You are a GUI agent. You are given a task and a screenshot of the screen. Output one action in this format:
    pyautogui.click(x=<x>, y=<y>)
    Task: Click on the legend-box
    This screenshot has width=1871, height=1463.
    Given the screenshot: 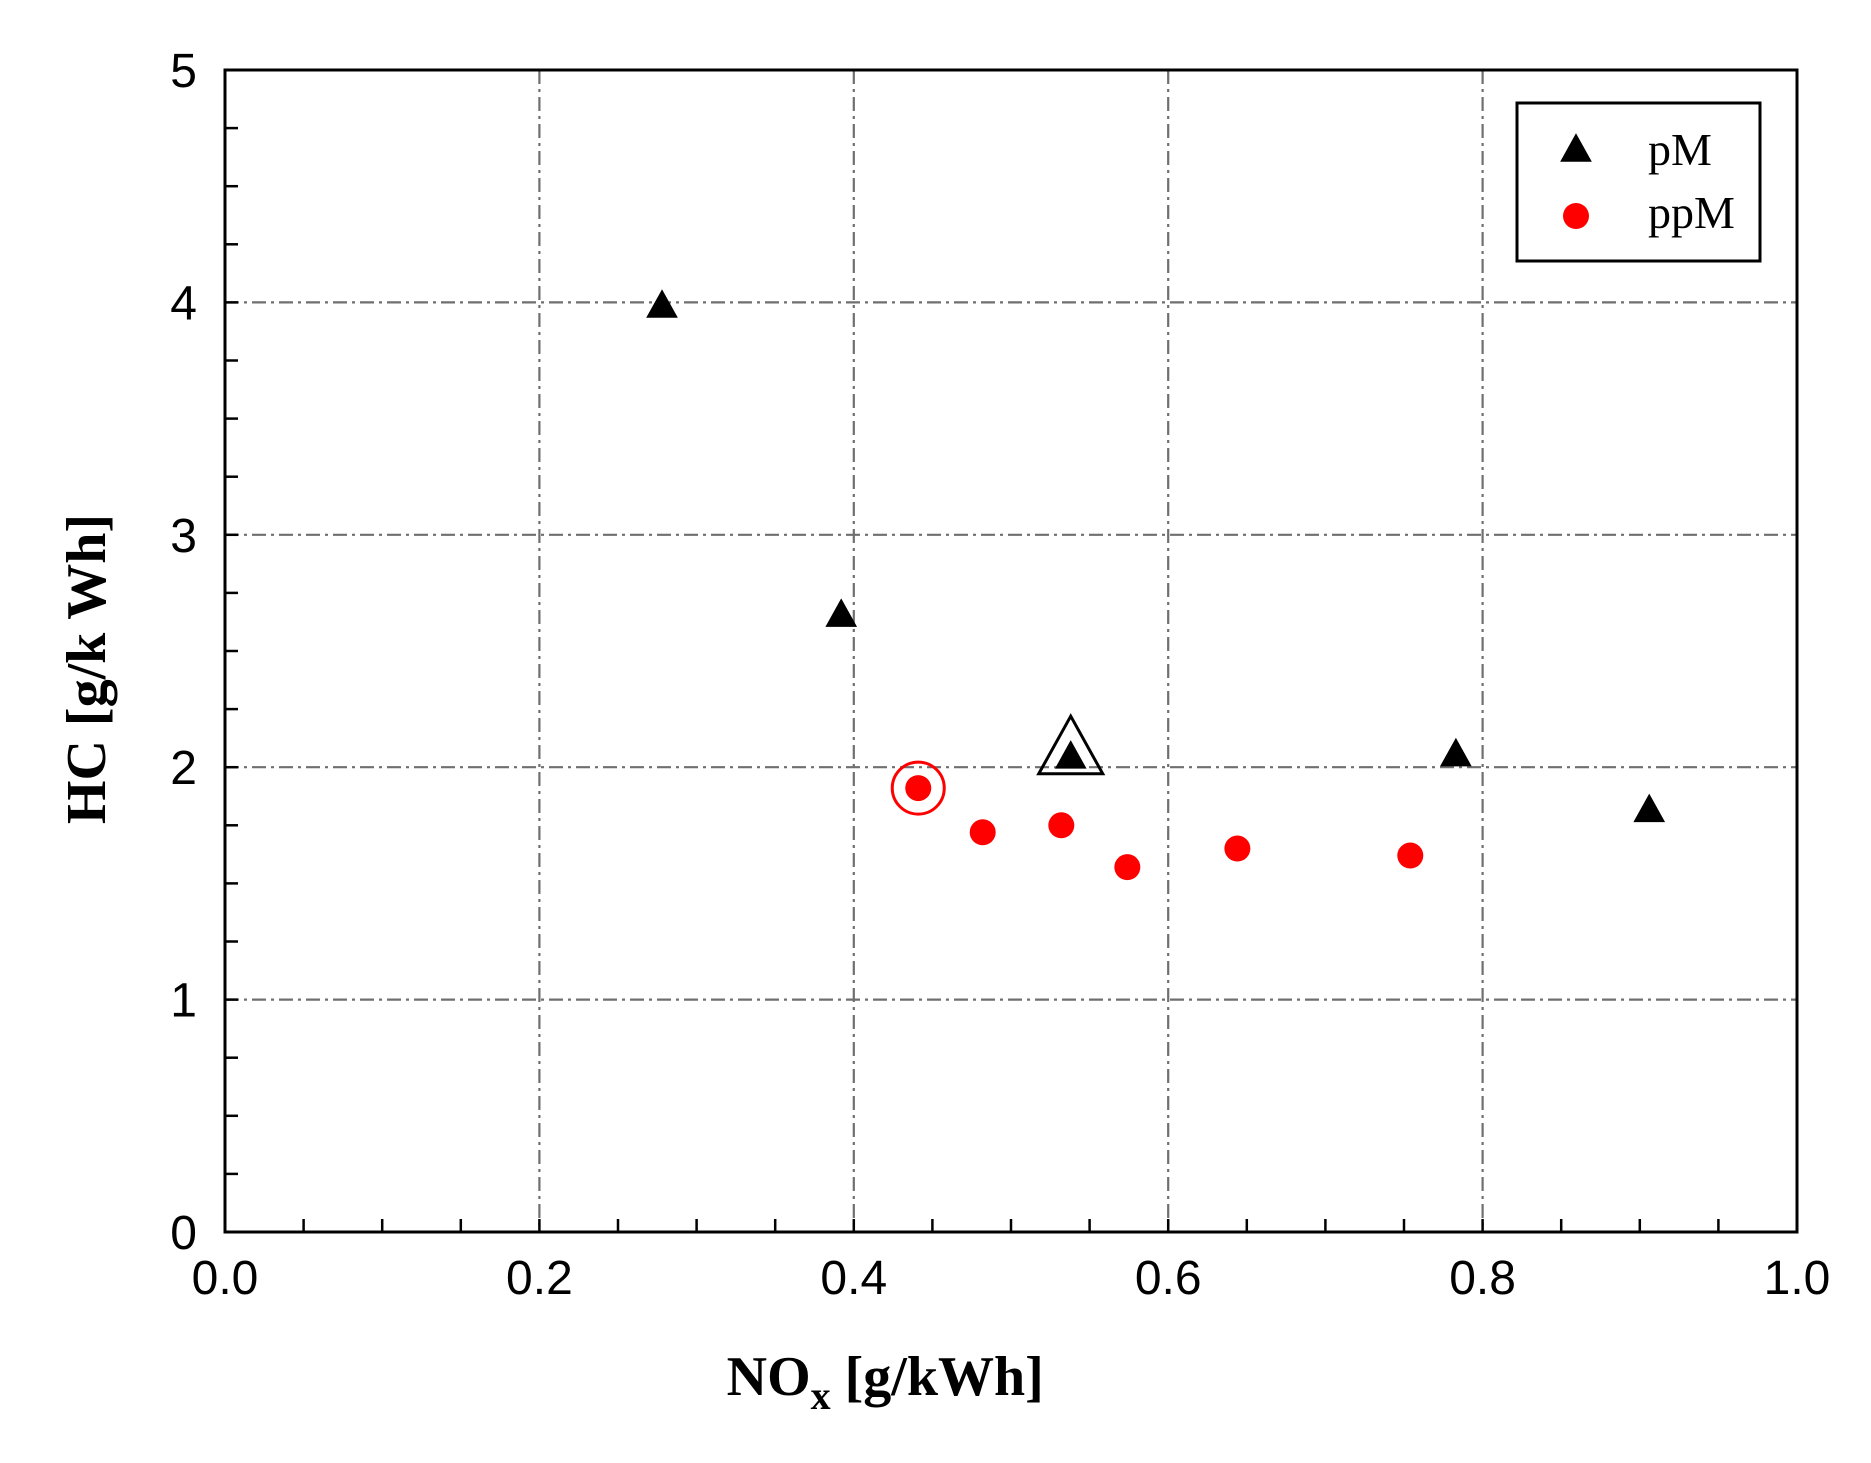 What is the action you would take?
    pyautogui.click(x=1638, y=182)
    